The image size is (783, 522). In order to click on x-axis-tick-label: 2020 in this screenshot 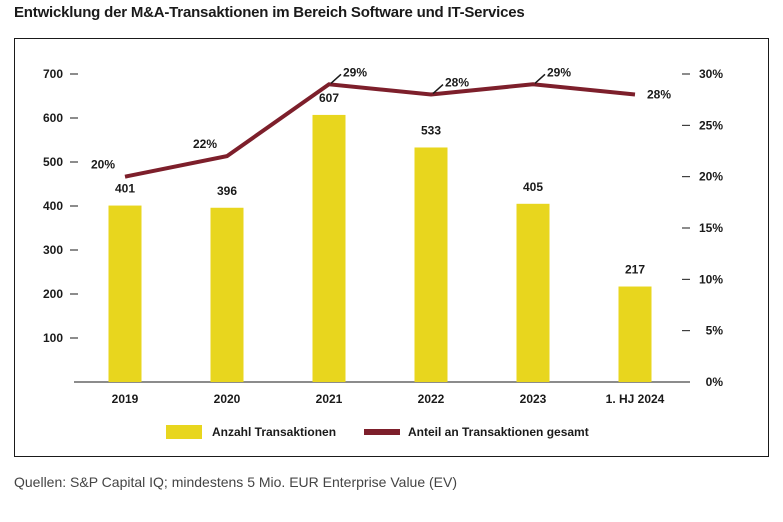, I will do `click(227, 399)`.